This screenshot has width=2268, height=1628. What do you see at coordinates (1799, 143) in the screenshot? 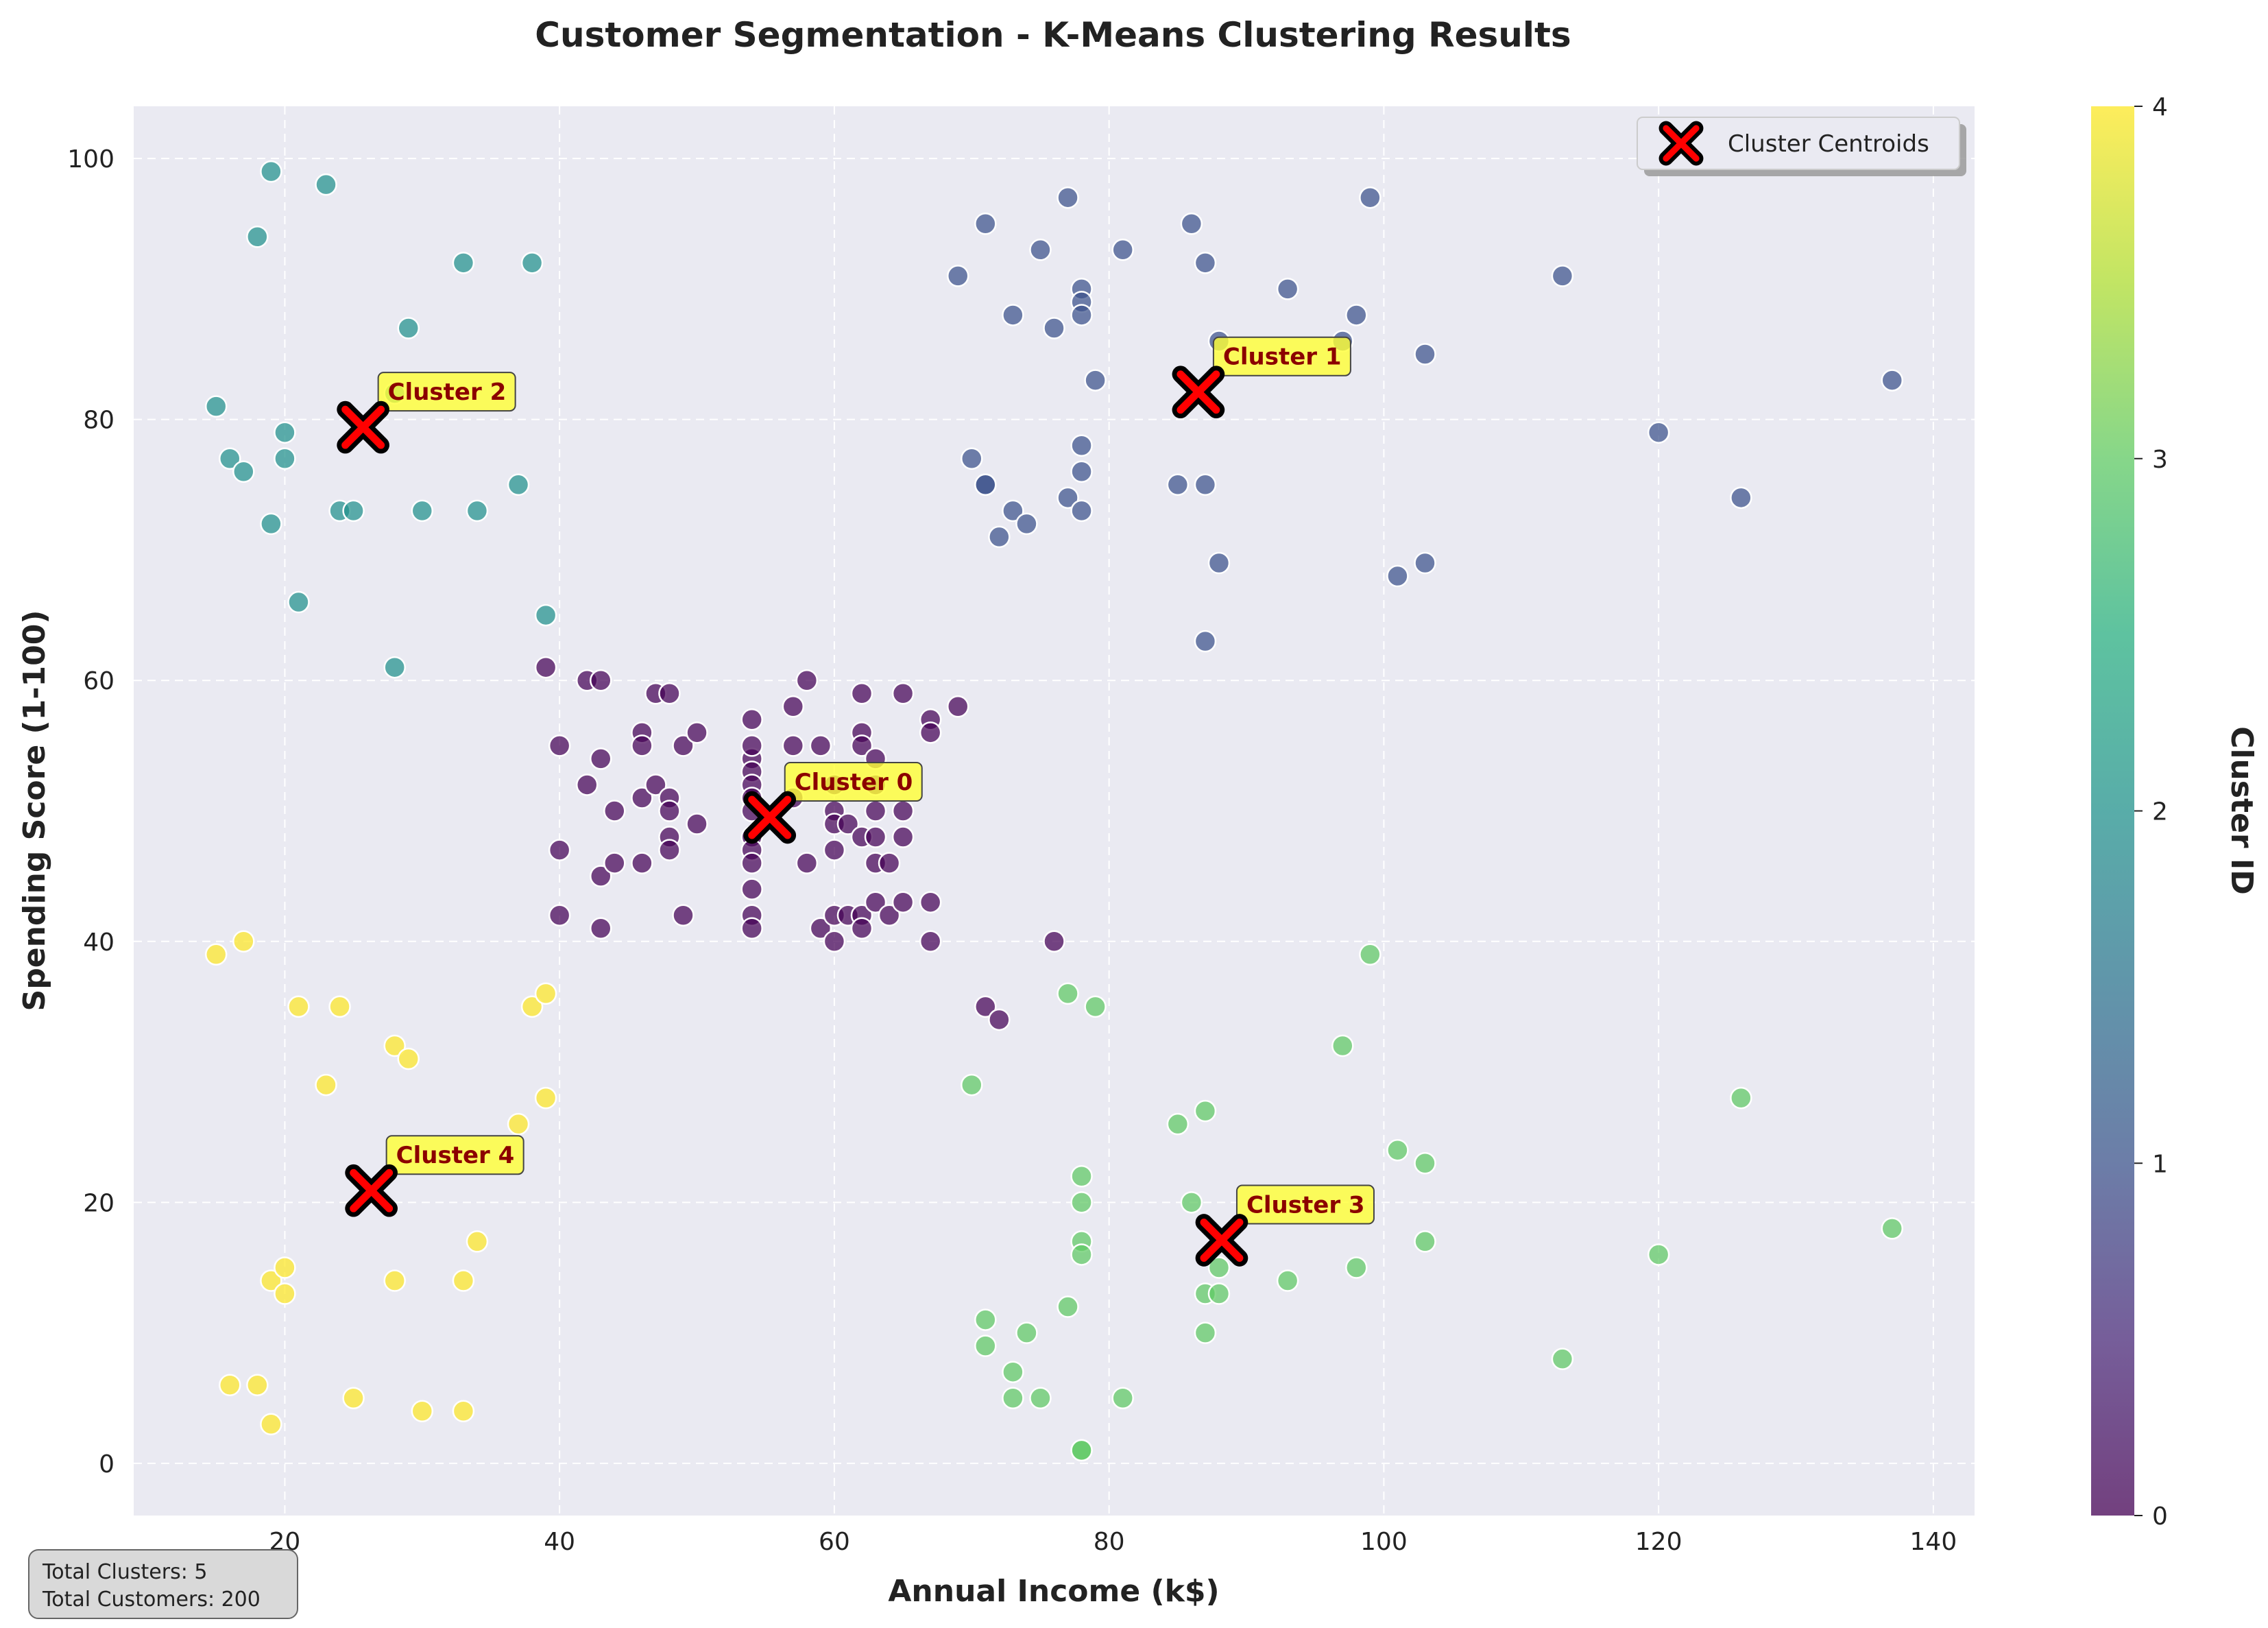
I see `legend-box` at bounding box center [1799, 143].